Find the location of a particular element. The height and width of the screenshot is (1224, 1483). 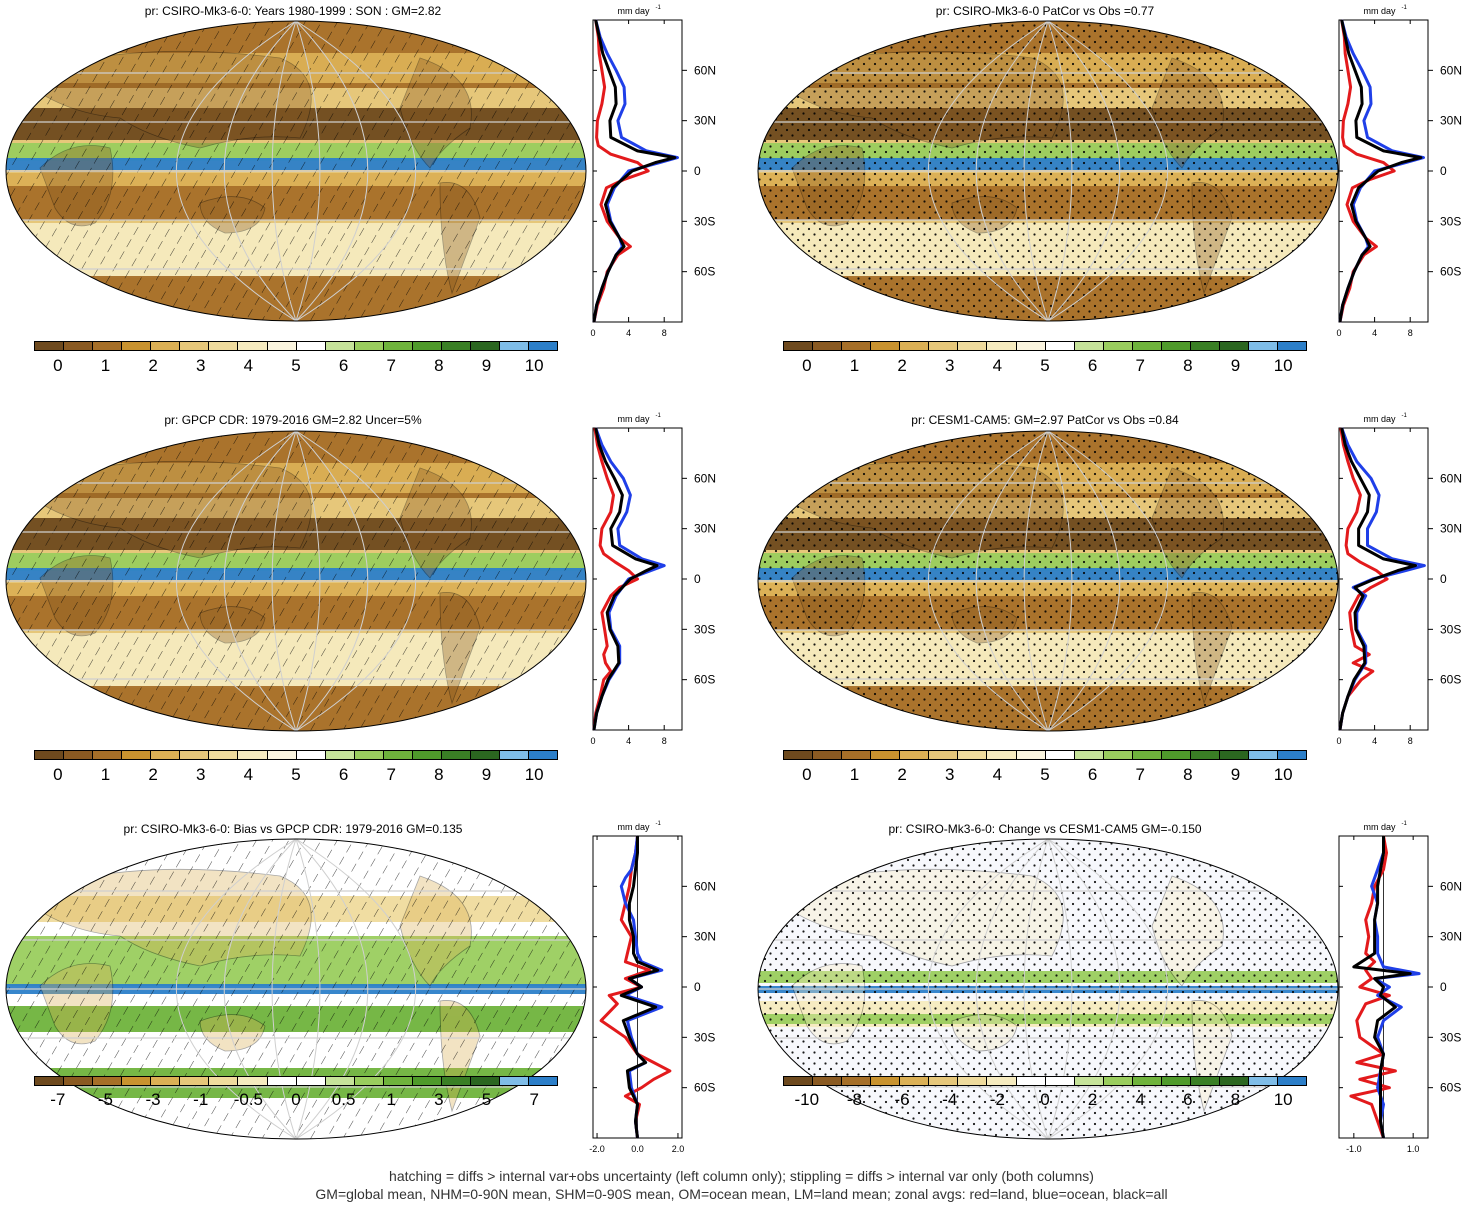

colorbar-labels-3: 0 1 2 3 4 5 6 7 8 9 10 is located at coordinates (296, 777).